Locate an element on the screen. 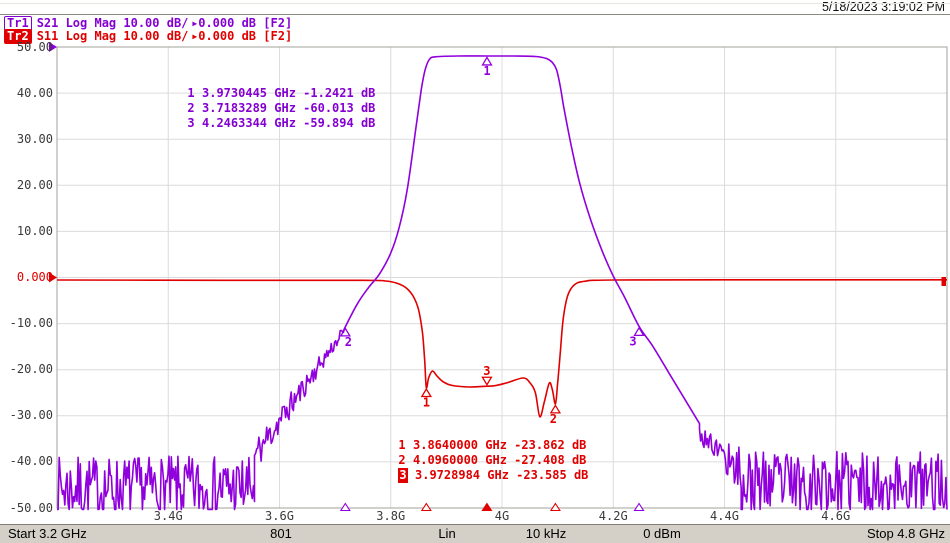  trace1-ref-value: 0.000 dB is located at coordinates (227, 23).